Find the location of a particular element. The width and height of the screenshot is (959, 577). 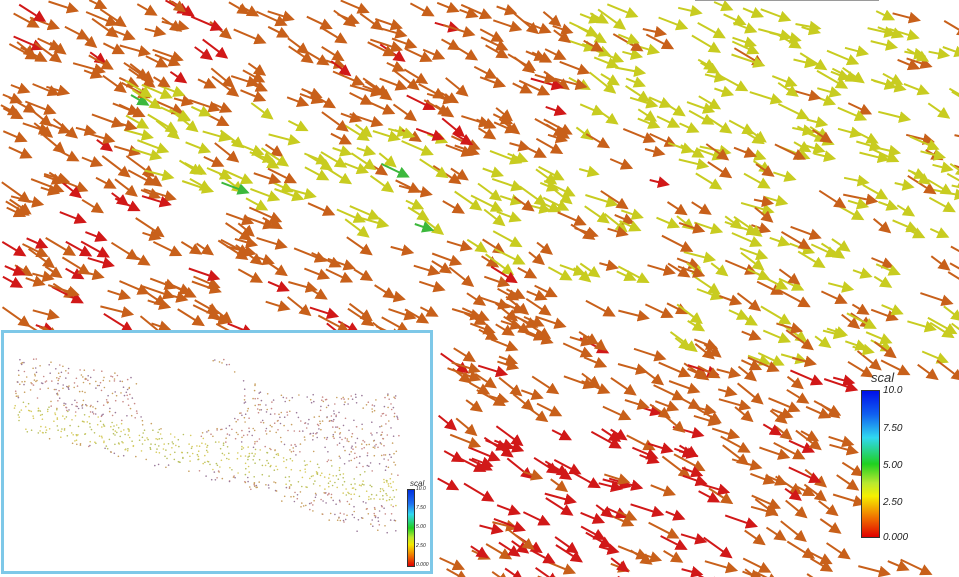

overview-points is located at coordinates (206, 446).